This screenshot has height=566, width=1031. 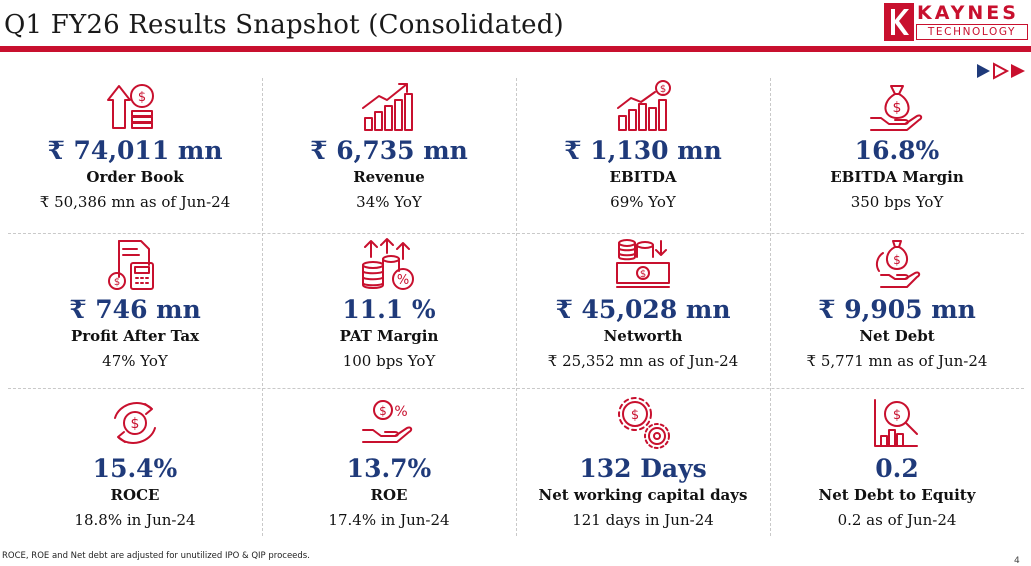 What do you see at coordinates (643, 150) in the screenshot?
I see `metric-value: ₹ 1,130 mn` at bounding box center [643, 150].